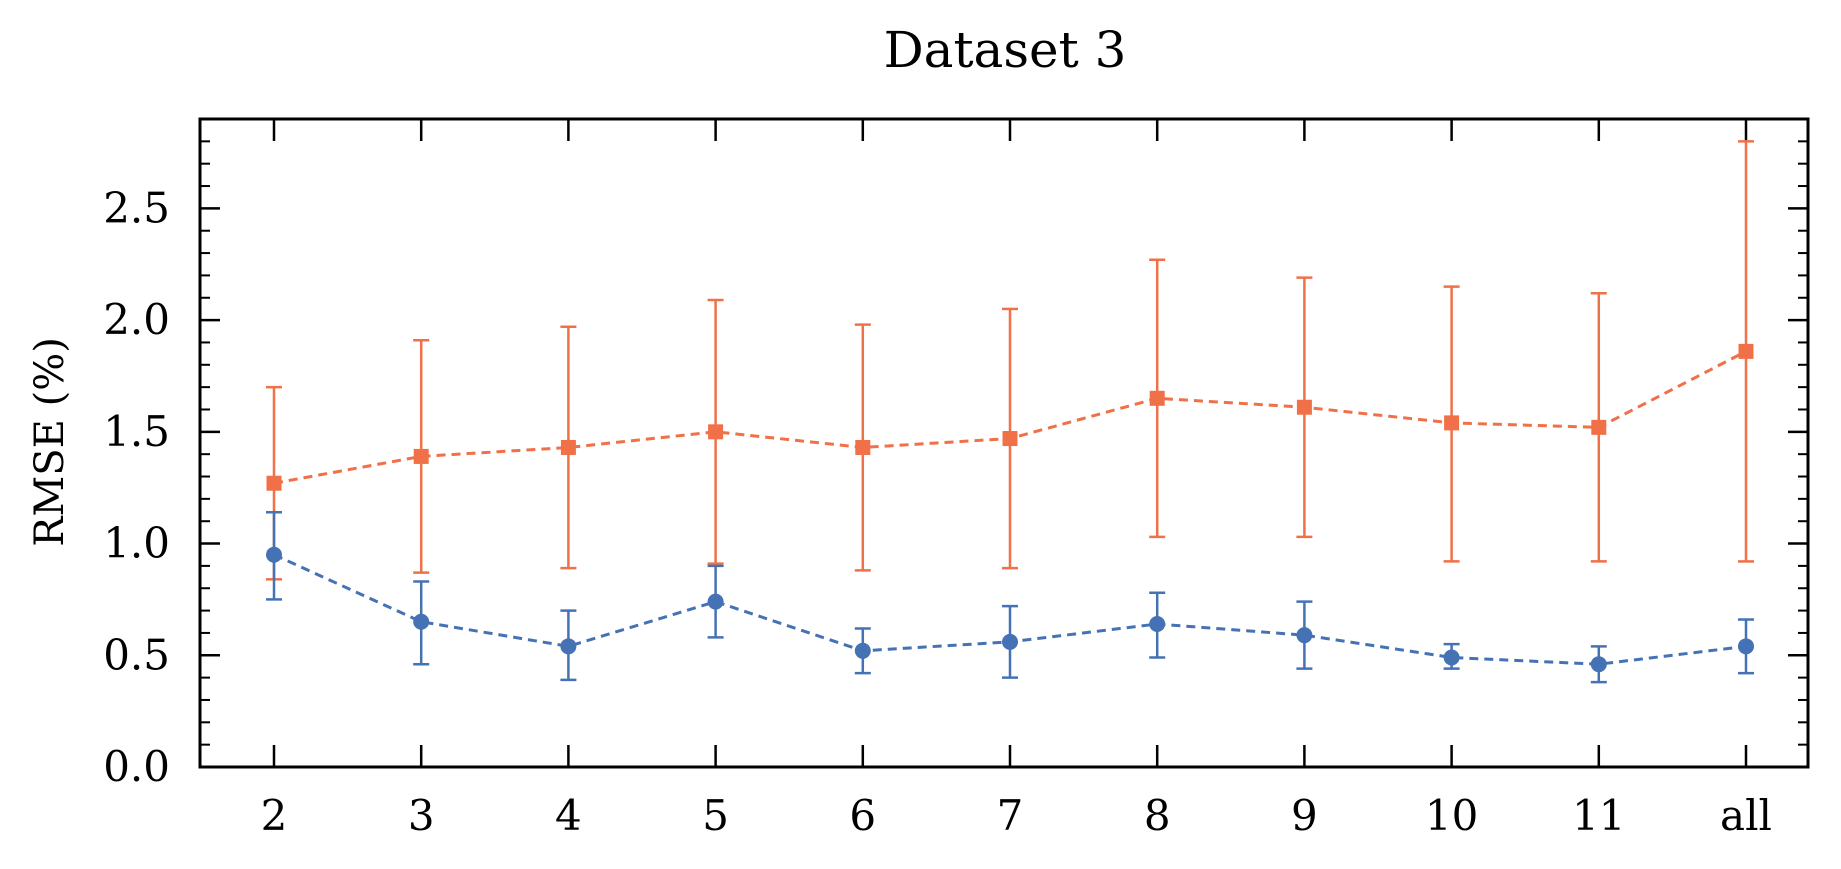 The image size is (1841, 869). I want to click on x-tick-label: 11, so click(1598, 815).